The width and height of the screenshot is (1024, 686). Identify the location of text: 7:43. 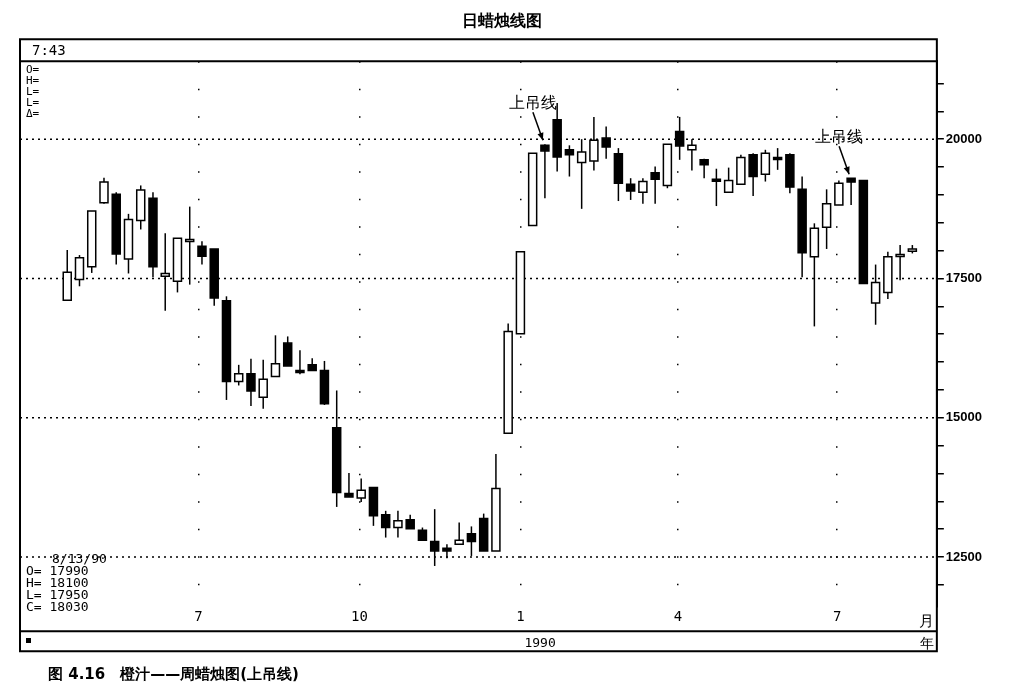
(49, 50).